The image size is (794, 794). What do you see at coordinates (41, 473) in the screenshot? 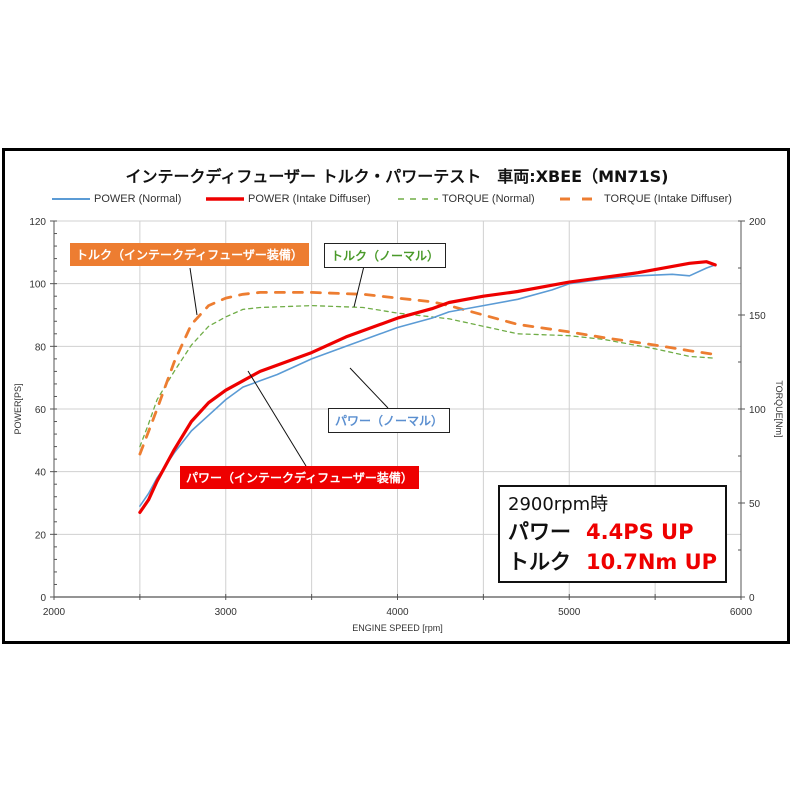
I see `svg-text: 40` at bounding box center [41, 473].